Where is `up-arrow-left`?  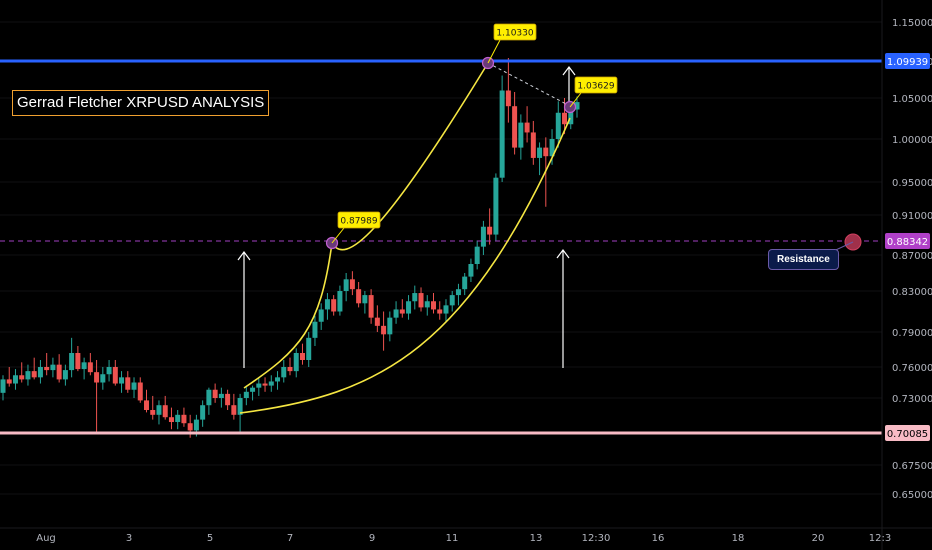 up-arrow-left is located at coordinates (244, 309).